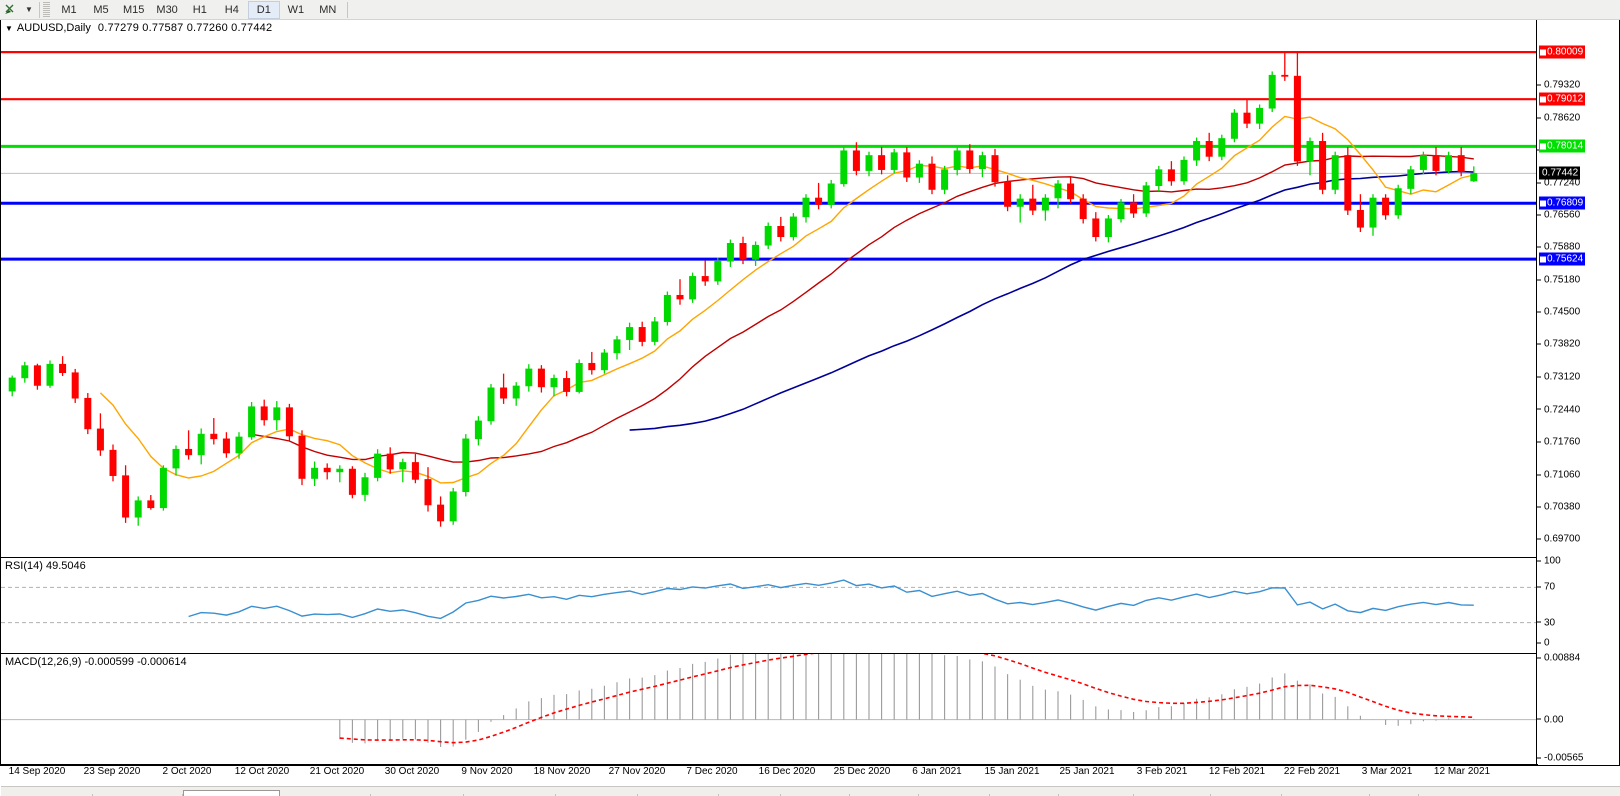 The width and height of the screenshot is (1620, 796). Describe the element at coordinates (1012, 771) in the screenshot. I see `date-tick: 15 Jan 2021` at that location.